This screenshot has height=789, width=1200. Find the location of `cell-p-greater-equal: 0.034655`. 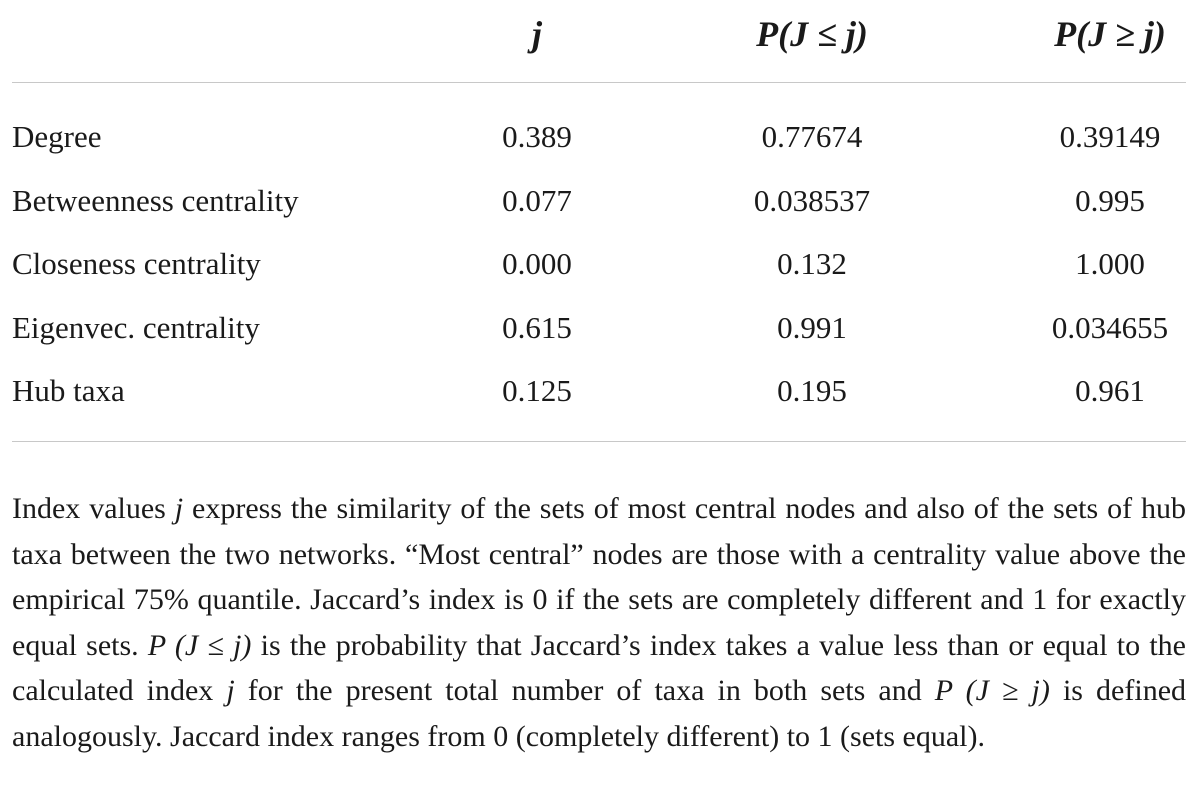

cell-p-greater-equal: 0.034655 is located at coordinates (1110, 327).